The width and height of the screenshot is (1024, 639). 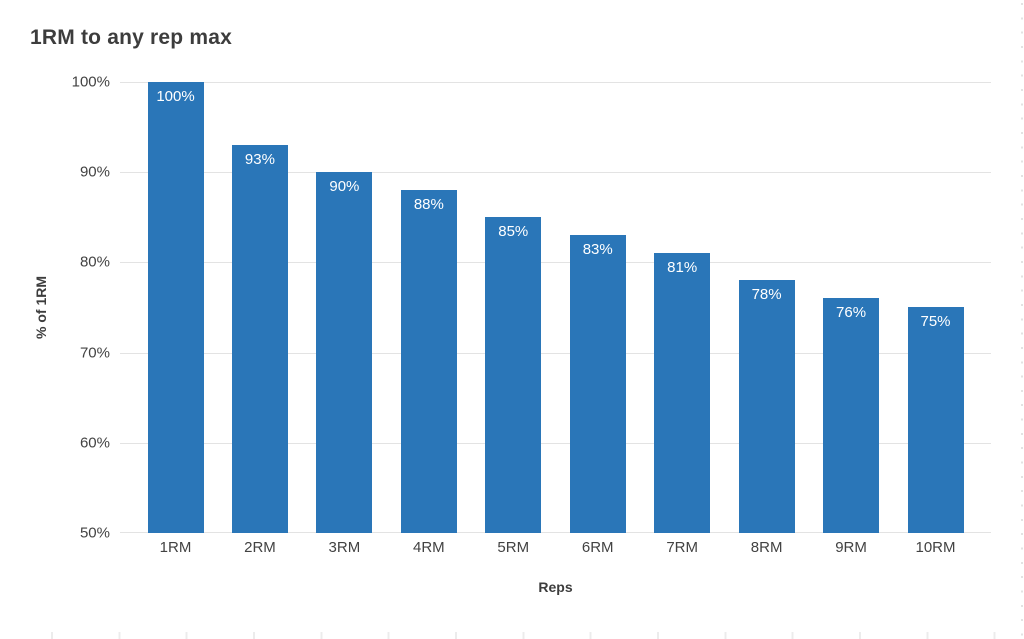 What do you see at coordinates (428, 204) in the screenshot?
I see `bar-value-label: 88%` at bounding box center [428, 204].